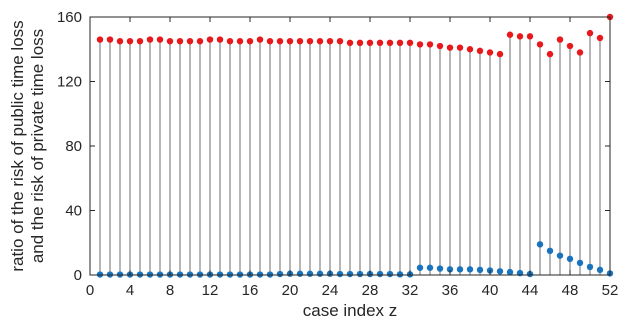 This screenshot has width=626, height=324. What do you see at coordinates (90, 290) in the screenshot?
I see `x-tick-label: 0` at bounding box center [90, 290].